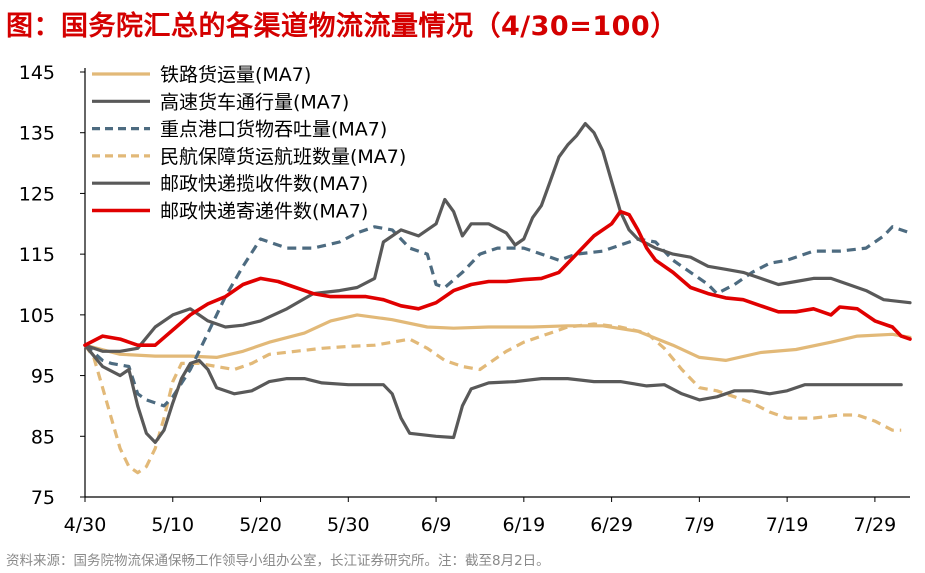 The image size is (925, 573). What do you see at coordinates (787, 525) in the screenshot?
I see `x-tick-label: 7/19` at bounding box center [787, 525].